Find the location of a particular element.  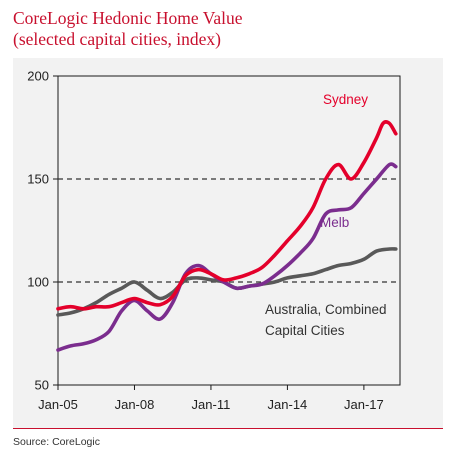

y-tick-label: 150 is located at coordinates (38, 179).